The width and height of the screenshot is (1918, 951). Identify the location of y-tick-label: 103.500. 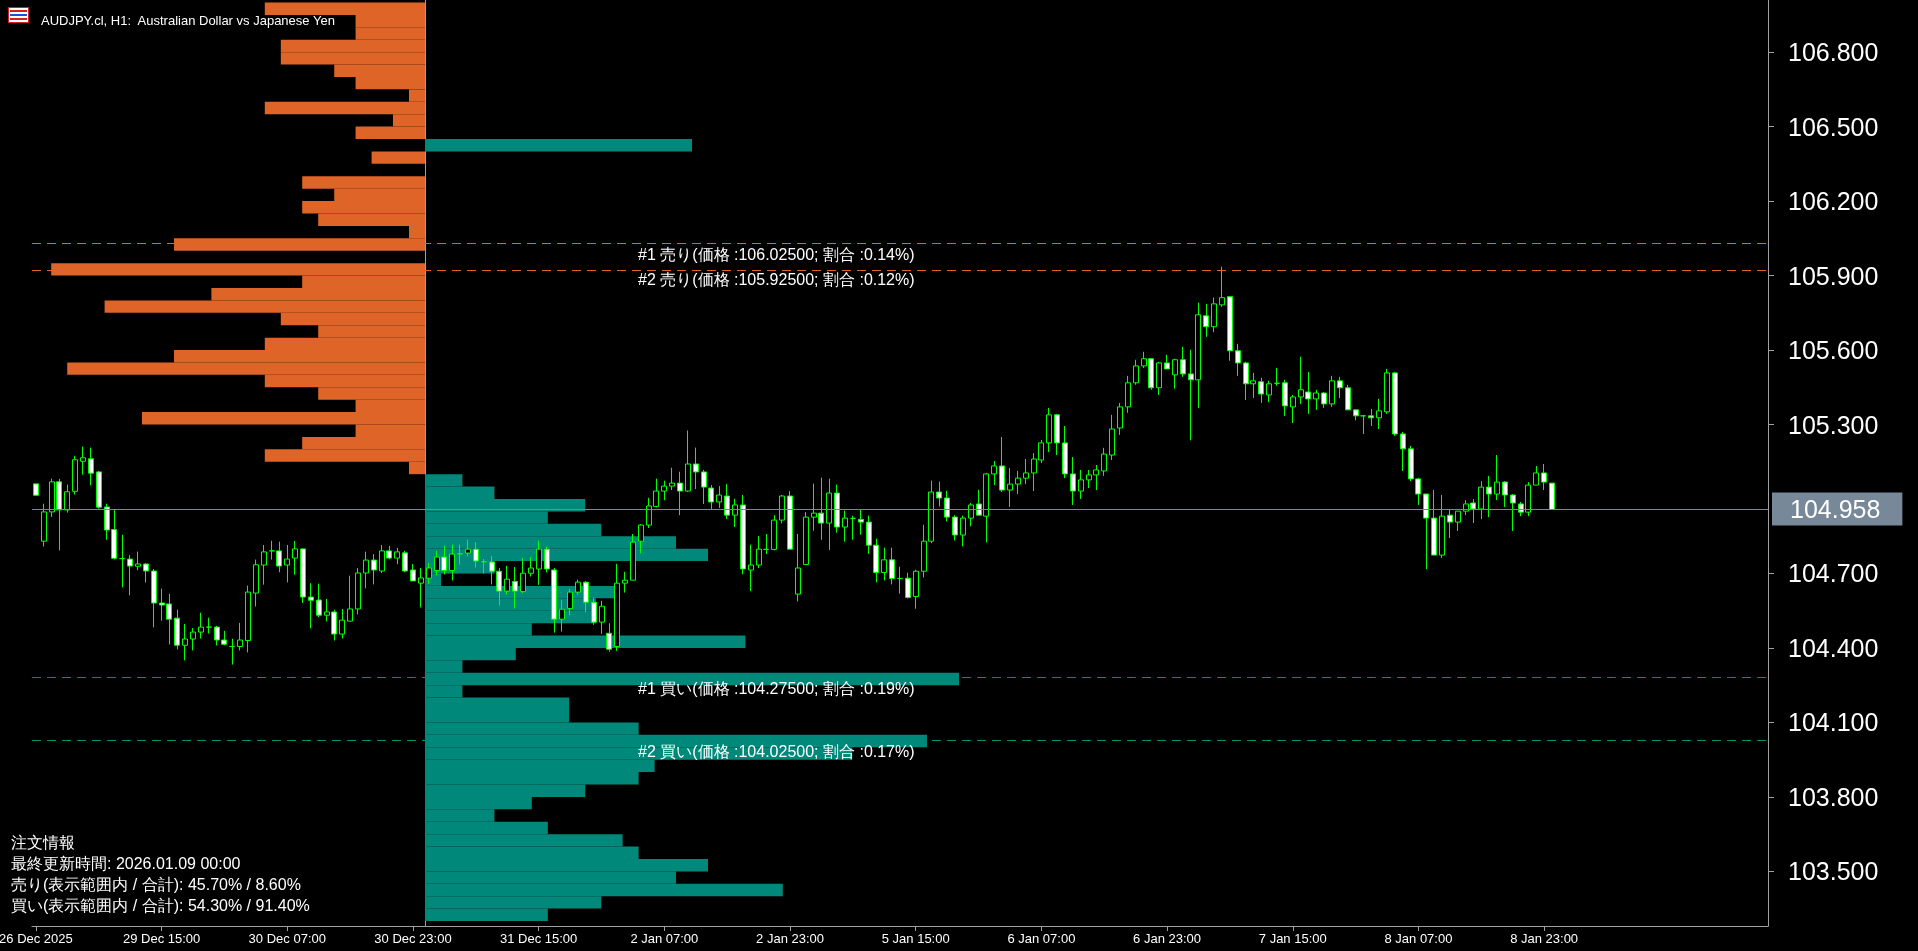
(1833, 871).